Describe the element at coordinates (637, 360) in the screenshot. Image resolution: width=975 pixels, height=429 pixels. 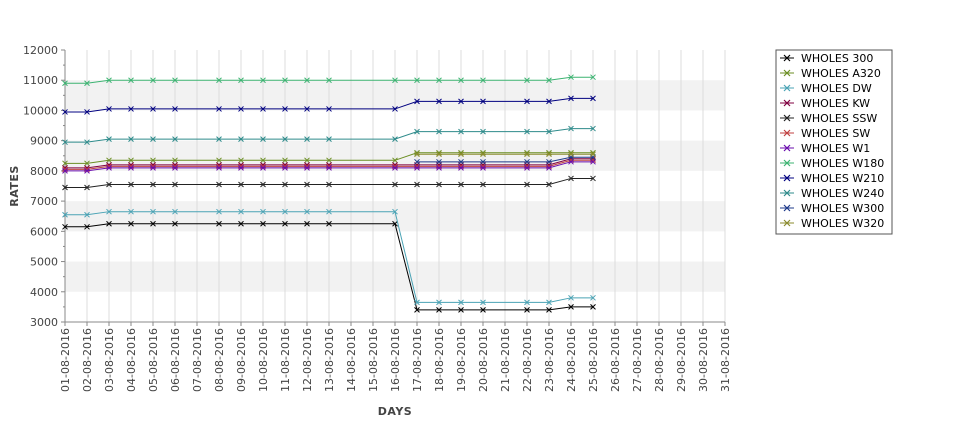
I see `x-tick-label: 27-08-2016` at that location.